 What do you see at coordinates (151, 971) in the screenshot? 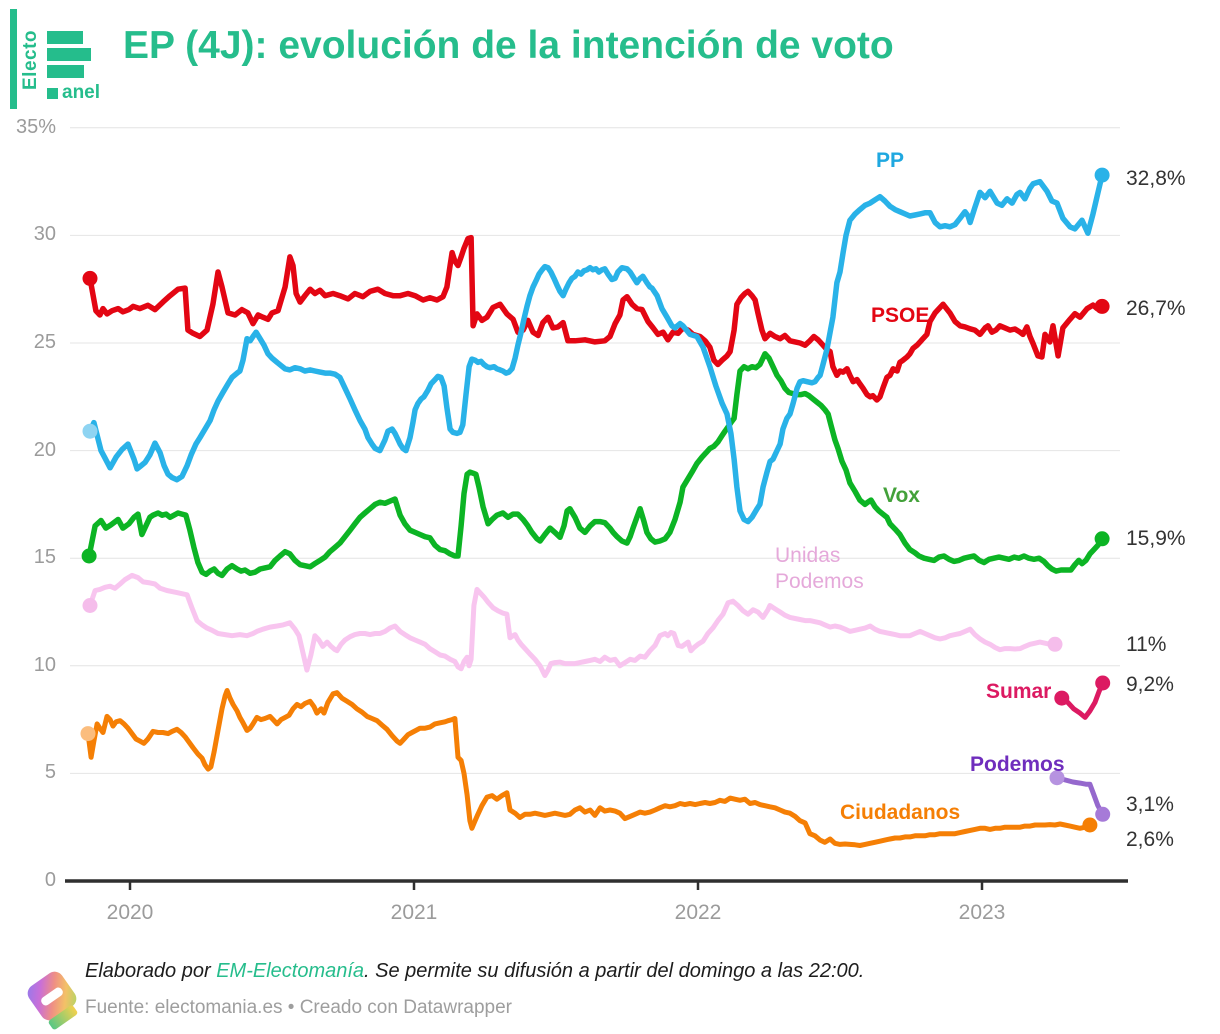
I see `footer-attribution-prefix: Elaborado por` at bounding box center [151, 971].